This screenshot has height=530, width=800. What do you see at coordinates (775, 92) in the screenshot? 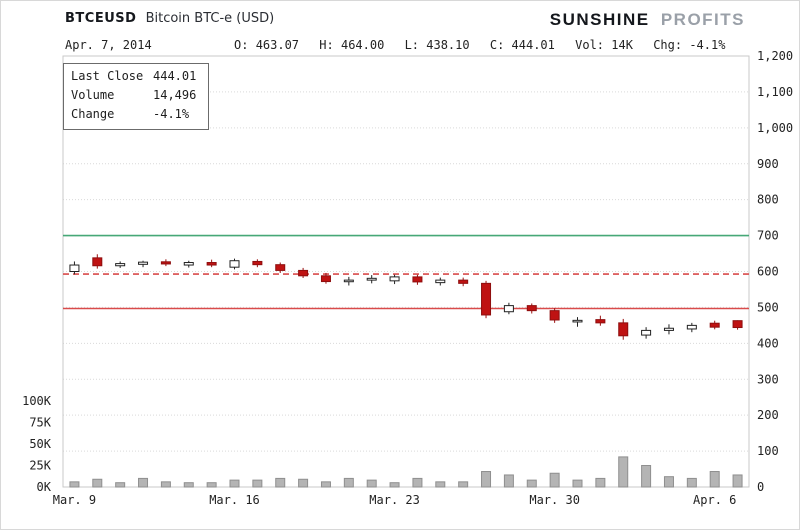
I see `price-tick-label: 1,100` at bounding box center [775, 92].